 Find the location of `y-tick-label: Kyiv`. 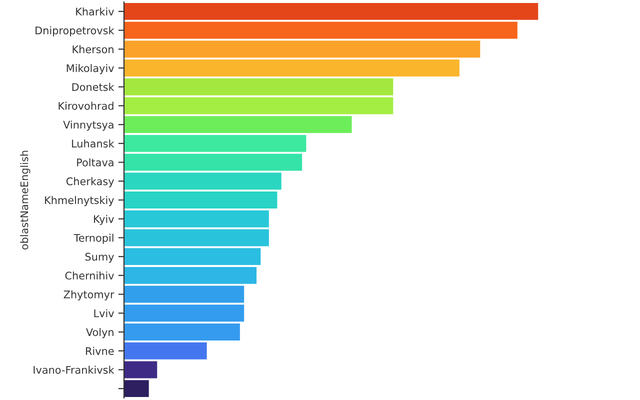

y-tick-label: Kyiv is located at coordinates (104, 219).